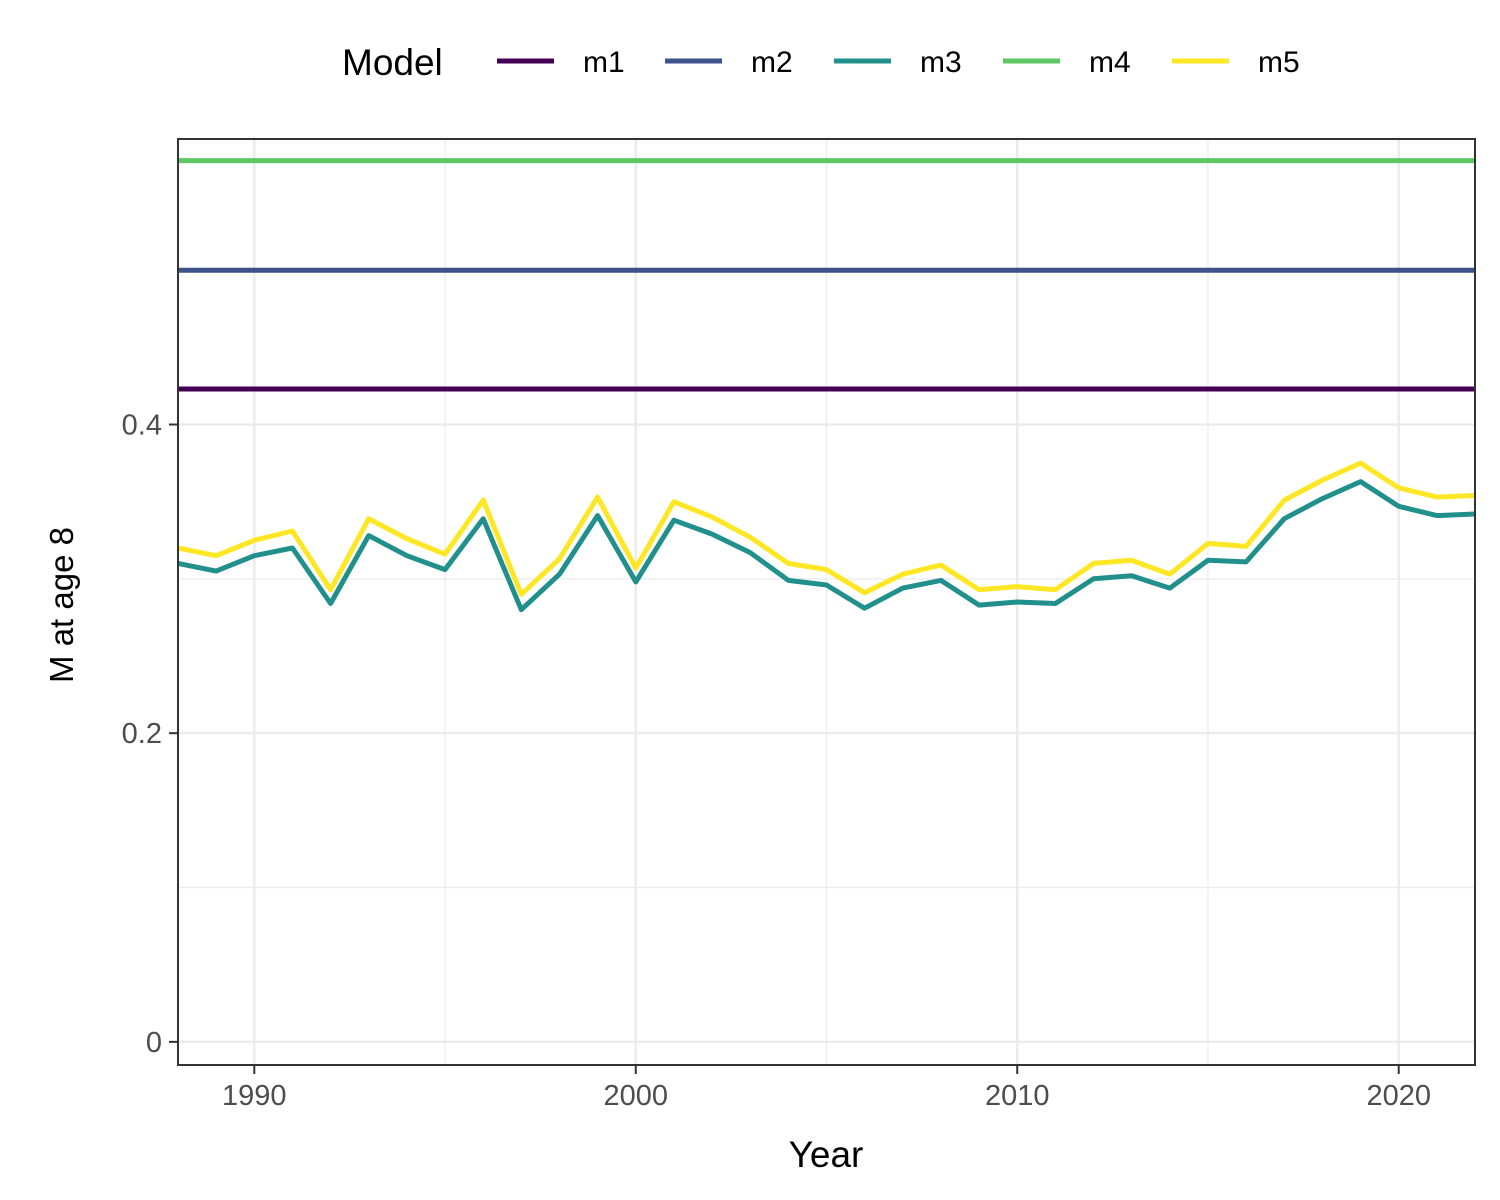 This screenshot has width=1500, height=1200. Describe the element at coordinates (772, 62) in the screenshot. I see `legend-label-m2: m2` at that location.